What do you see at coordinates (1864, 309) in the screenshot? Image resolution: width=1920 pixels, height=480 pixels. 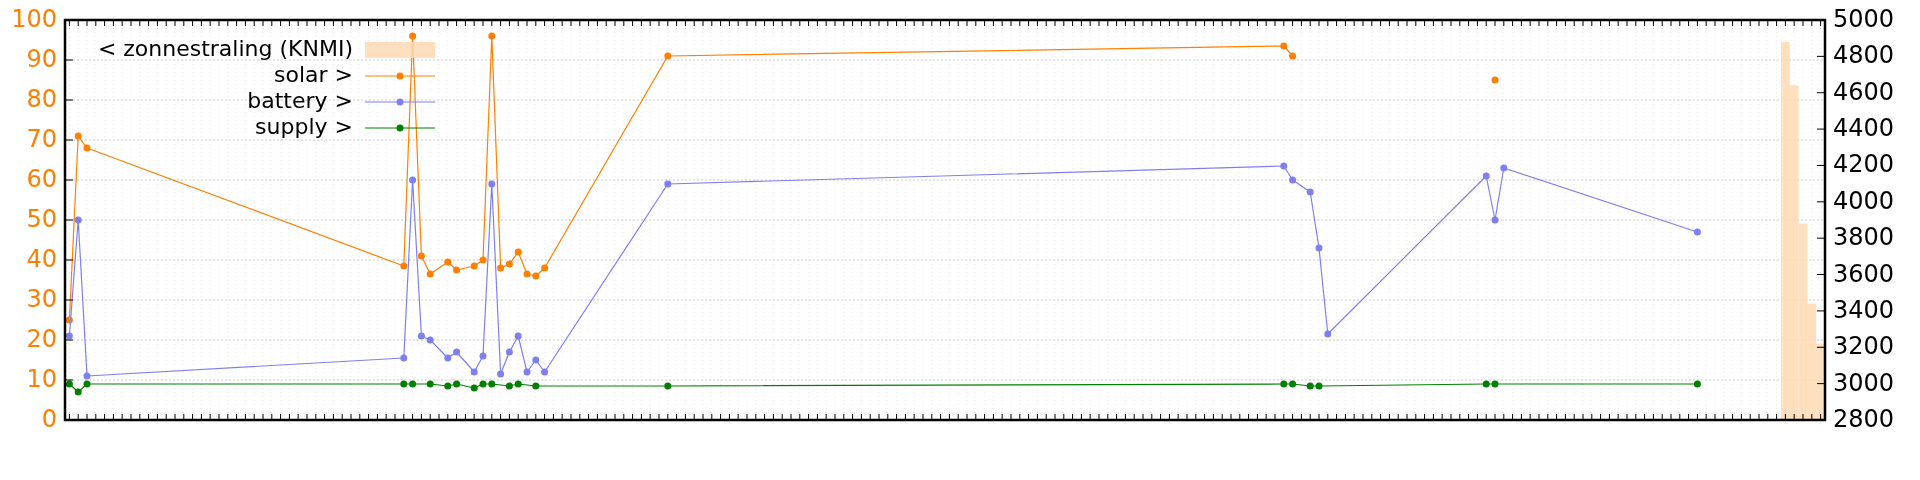 I see `y2-tick-label: 3400` at bounding box center [1864, 309].